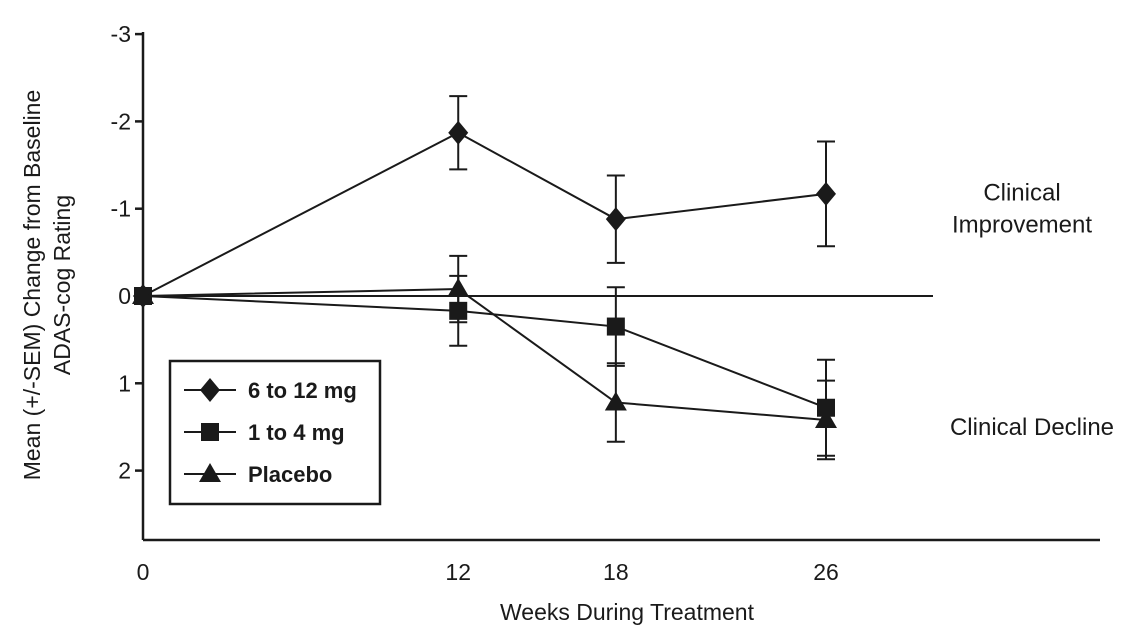  Describe the element at coordinates (458, 572) in the screenshot. I see `x-tick-label: 12` at that location.